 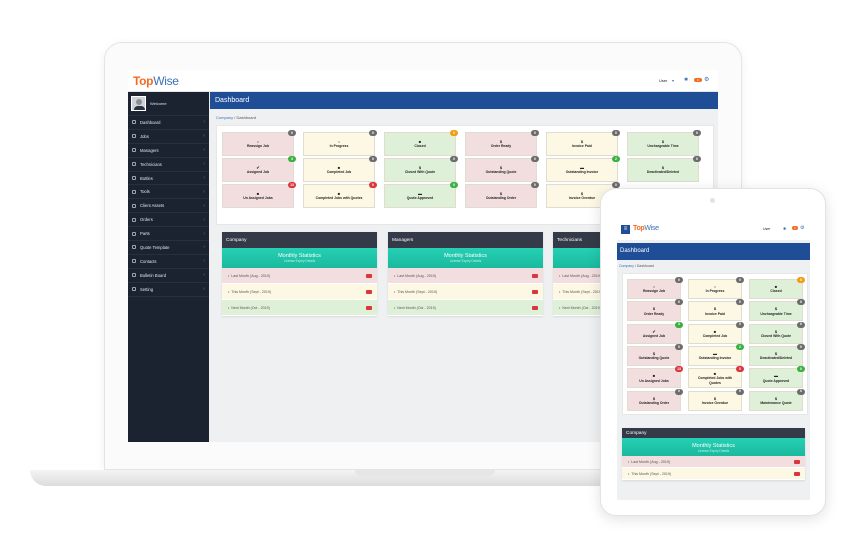 What do you see at coordinates (168, 276) in the screenshot?
I see `sidebar-item-bulletin-board: Bulletin Board ‹` at bounding box center [168, 276].